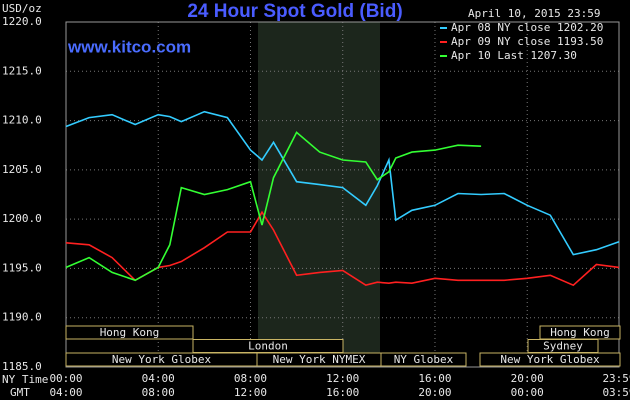 This screenshot has height=400, width=630. What do you see at coordinates (527, 392) in the screenshot?
I see `gmt-tick-label: 00:00` at bounding box center [527, 392].